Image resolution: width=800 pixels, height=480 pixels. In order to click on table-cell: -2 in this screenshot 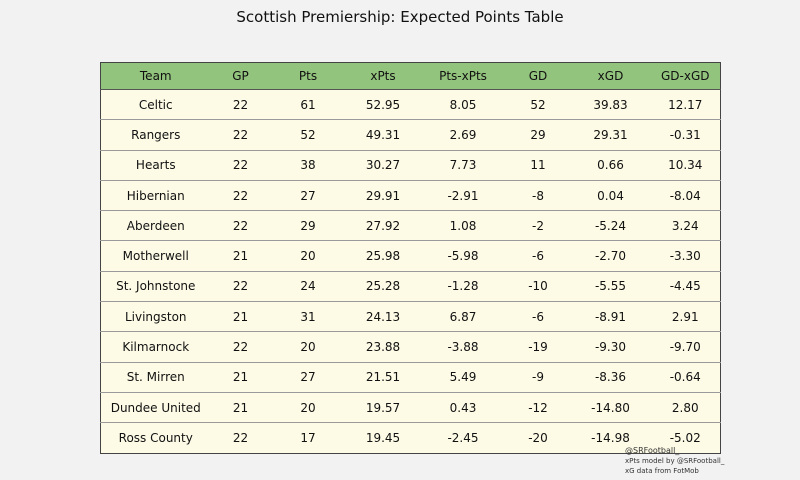, I will do `click(538, 226)`.